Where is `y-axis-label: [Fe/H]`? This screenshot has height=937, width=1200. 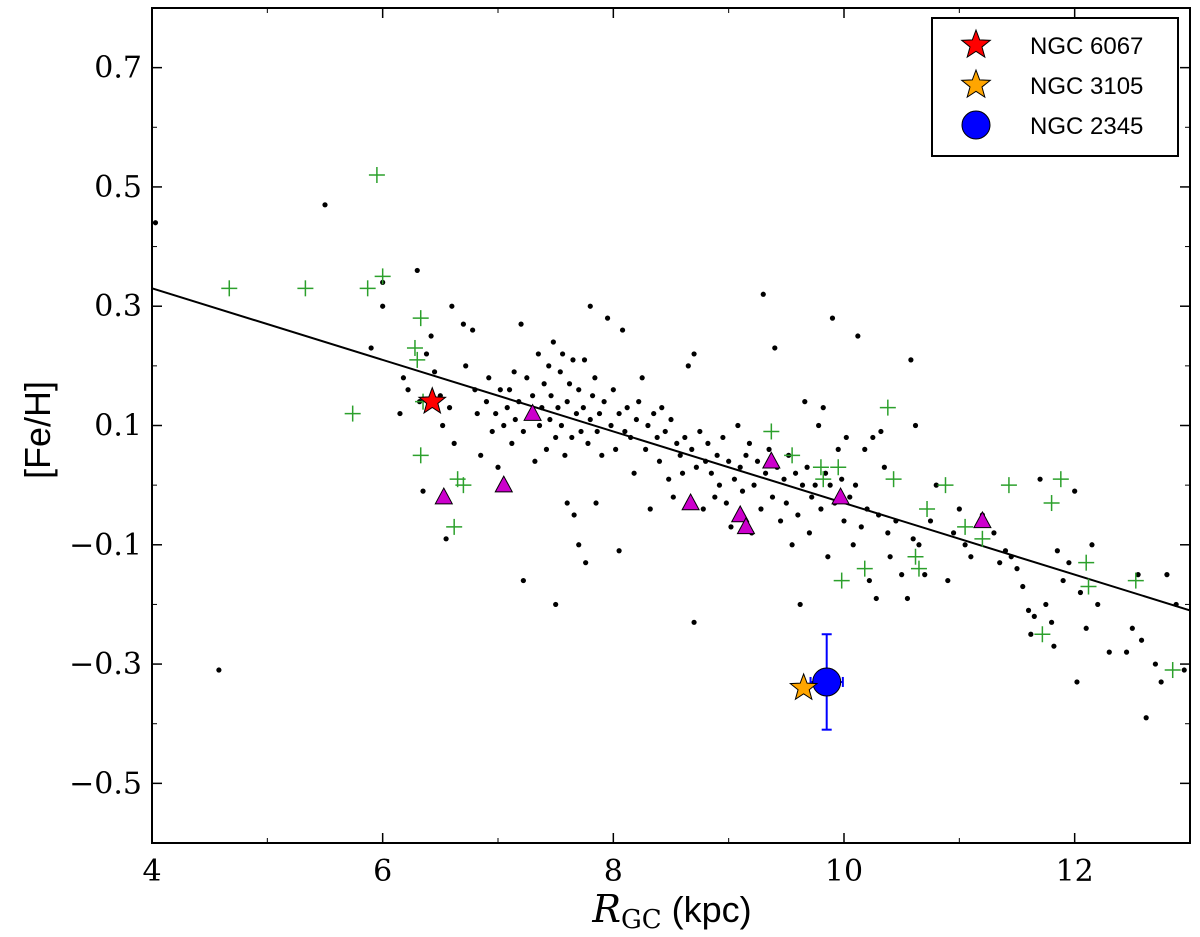
y-axis-label: [Fe/H] is located at coordinates (37, 430).